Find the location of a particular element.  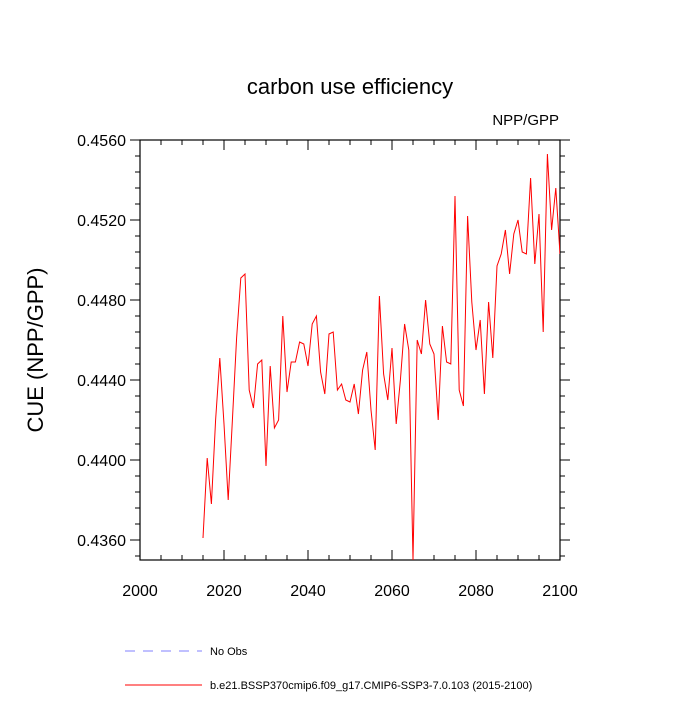

chart-subtitle: NPP/GPP is located at coordinates (525, 120).